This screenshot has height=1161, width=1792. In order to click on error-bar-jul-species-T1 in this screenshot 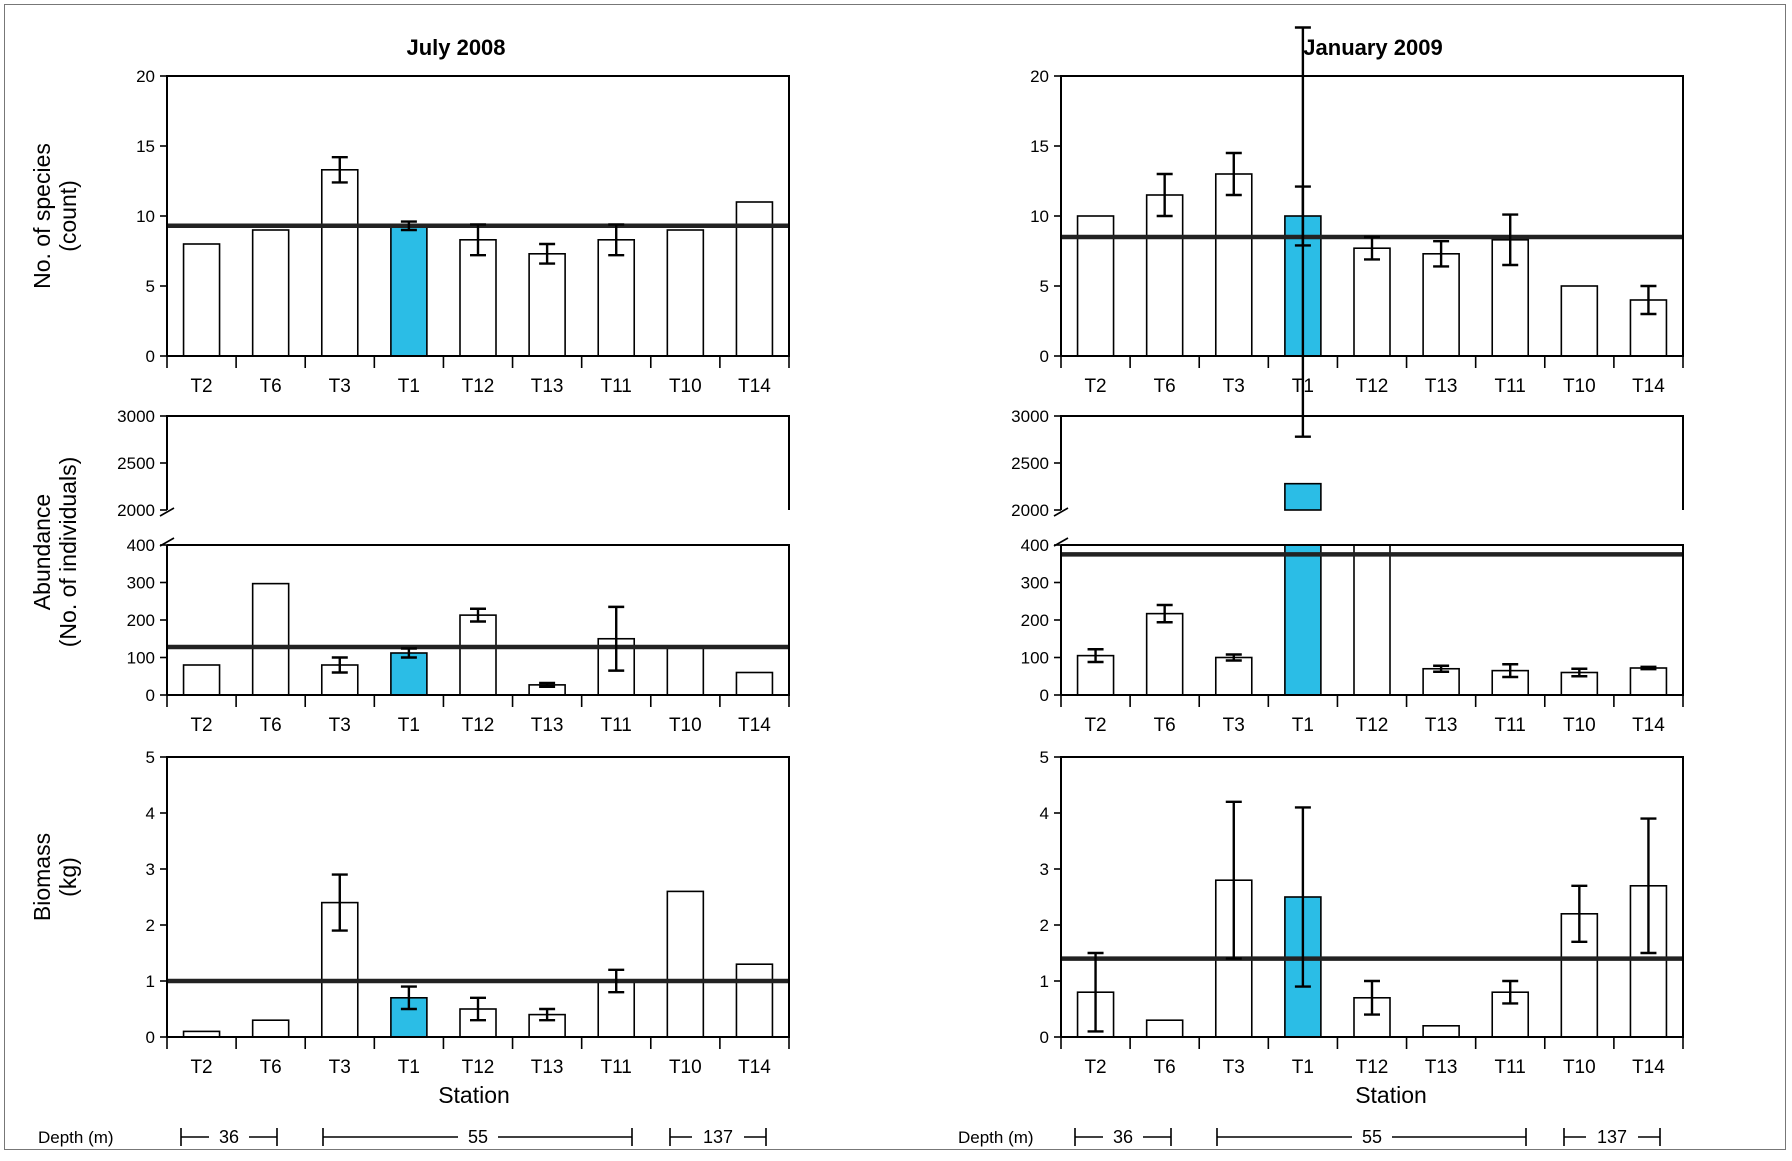, I will do `click(408, 226)`.